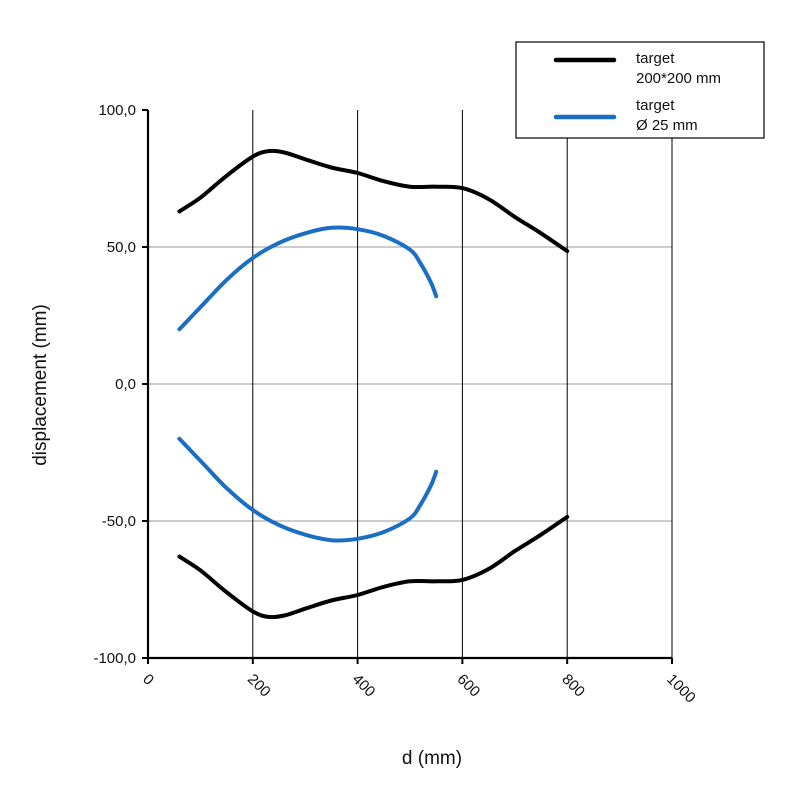 The image size is (800, 800). What do you see at coordinates (259, 686) in the screenshot?
I see `x-tick-label-1: 200` at bounding box center [259, 686].